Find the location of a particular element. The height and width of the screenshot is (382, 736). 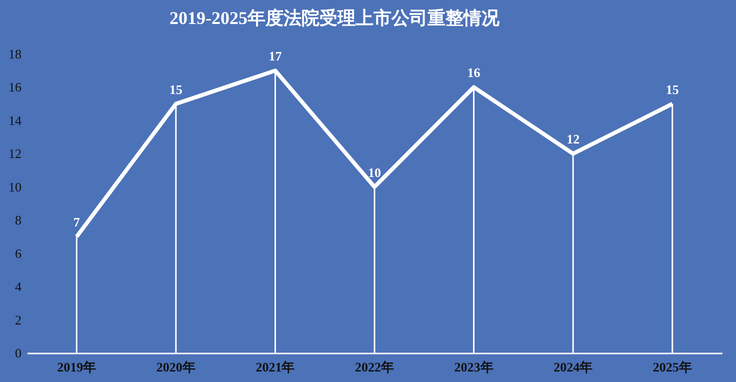

x-tick-label: 2019年 is located at coordinates (76, 367).